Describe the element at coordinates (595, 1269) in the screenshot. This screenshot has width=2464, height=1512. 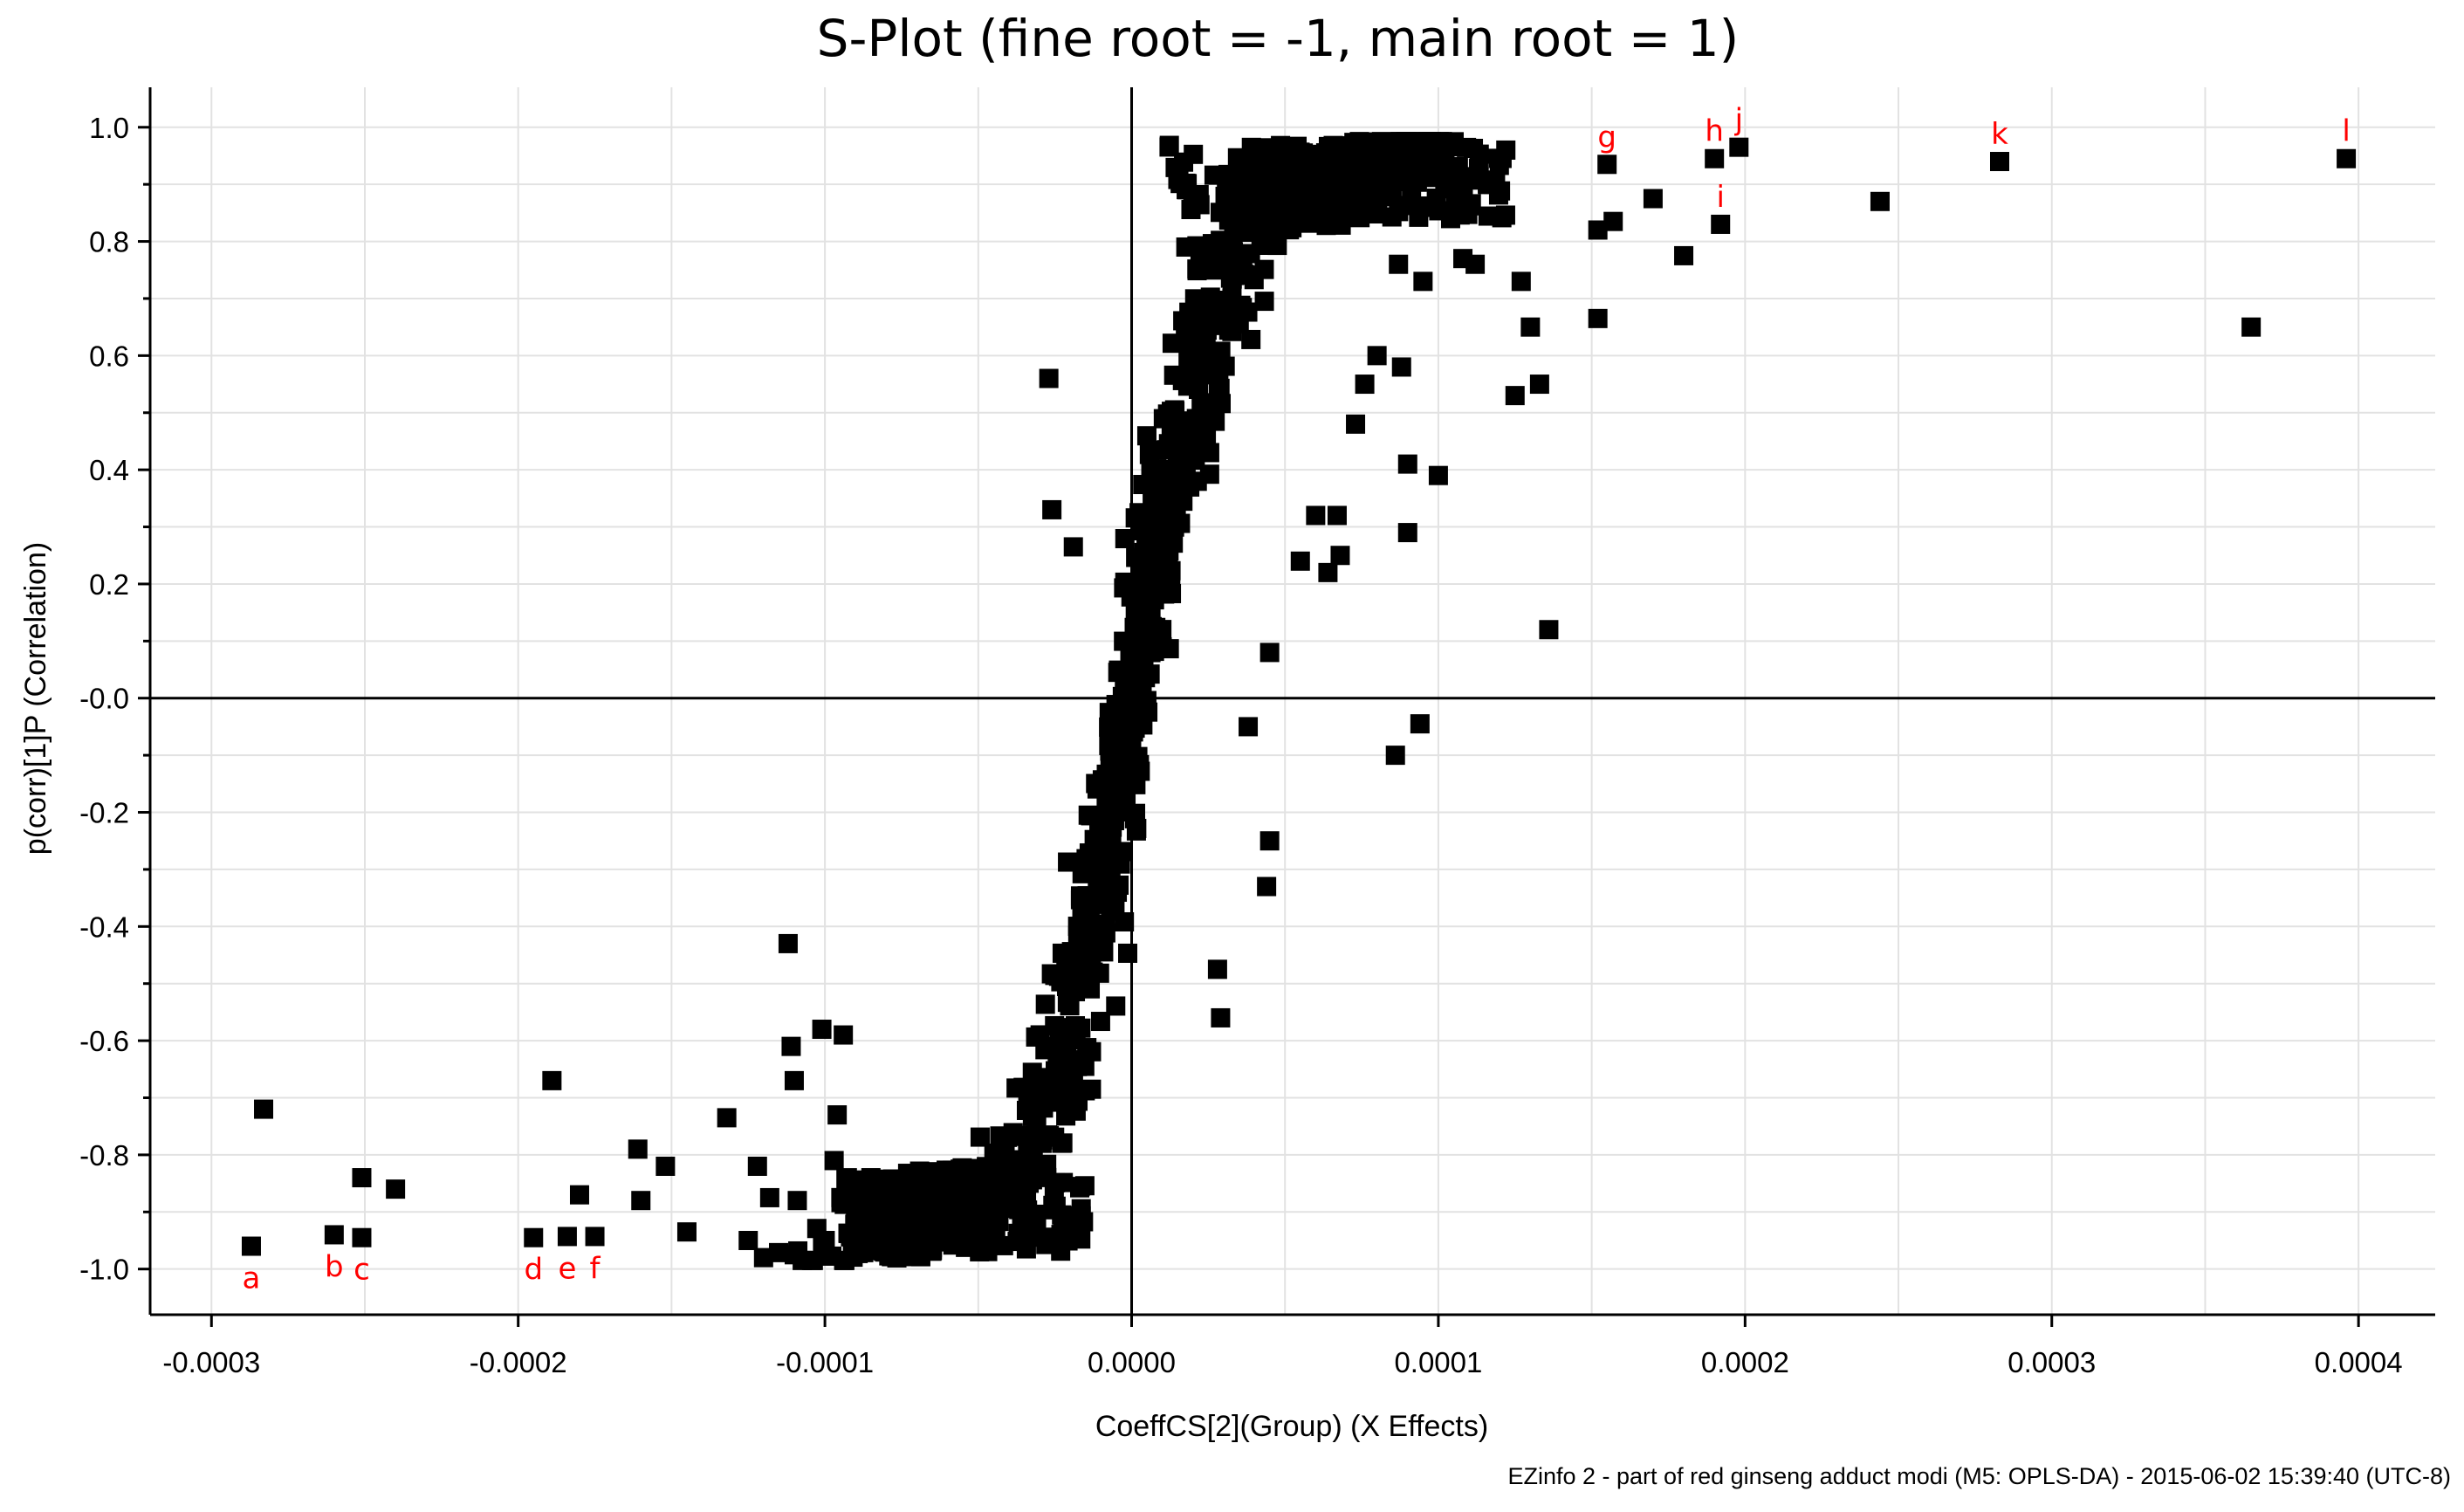
I see `point-annotation-label: f` at that location.